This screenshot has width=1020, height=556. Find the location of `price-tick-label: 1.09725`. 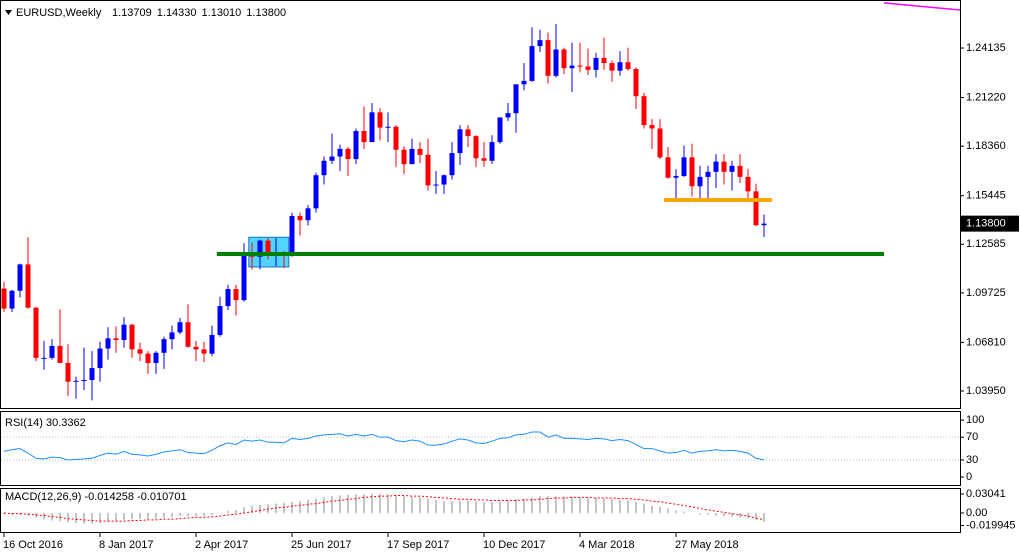

price-tick-label: 1.09725 is located at coordinates (986, 293).